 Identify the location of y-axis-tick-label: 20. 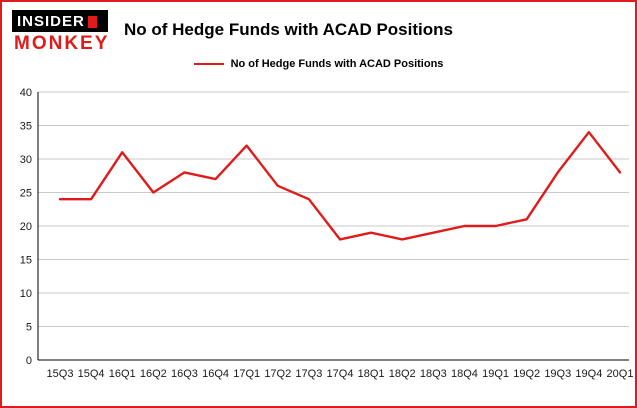
(26, 227).